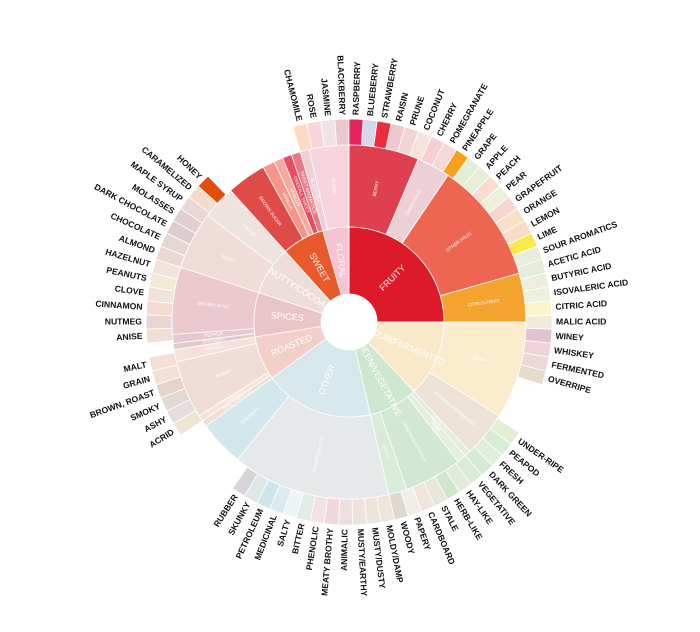 The image size is (700, 632). What do you see at coordinates (129, 290) in the screenshot?
I see `outer-label-clove: CLOVE` at bounding box center [129, 290].